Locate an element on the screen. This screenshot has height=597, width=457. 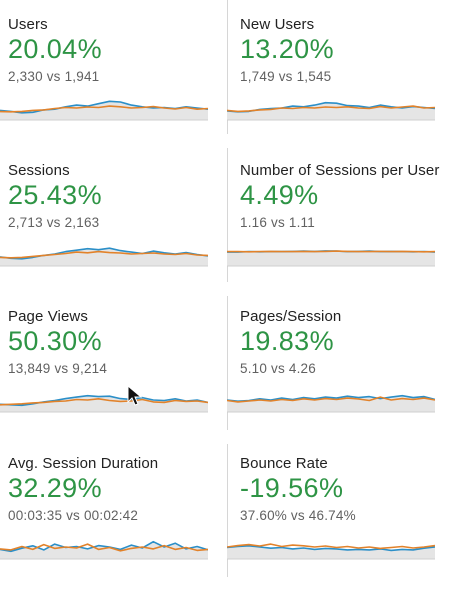
metric-name: Number of Sessions per User is located at coordinates (340, 170).